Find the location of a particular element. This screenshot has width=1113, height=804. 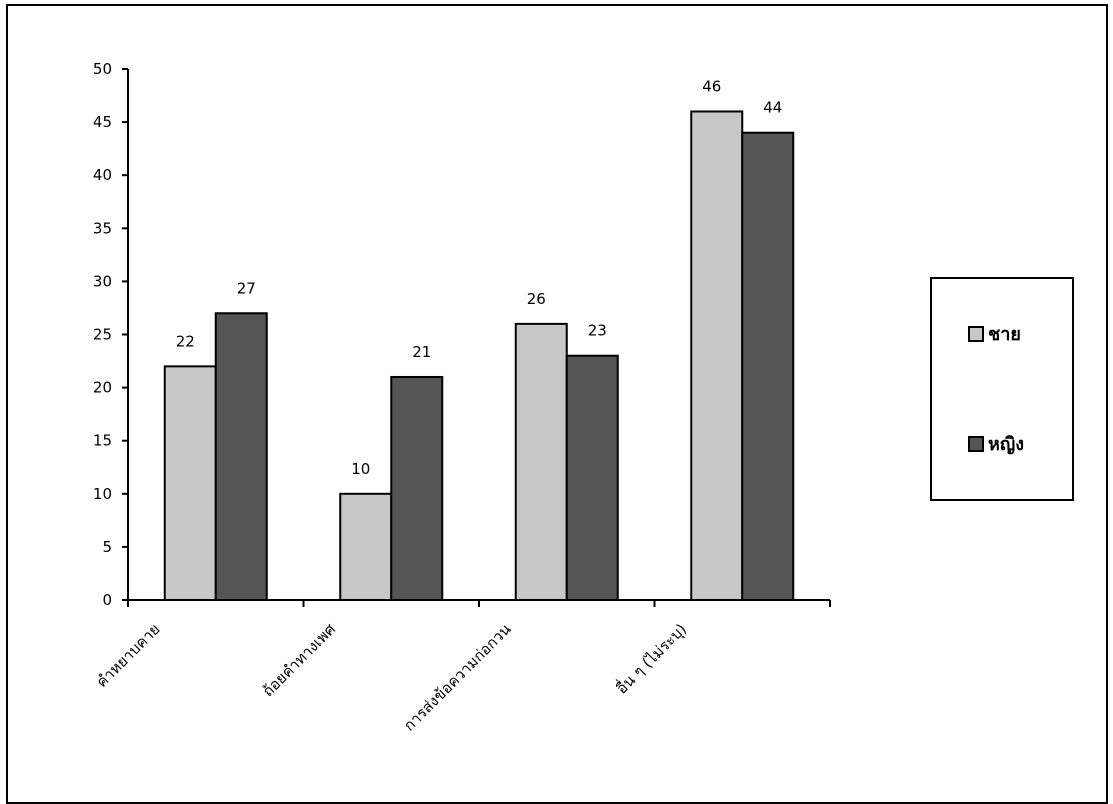

legend-swatch-male is located at coordinates (976, 333).